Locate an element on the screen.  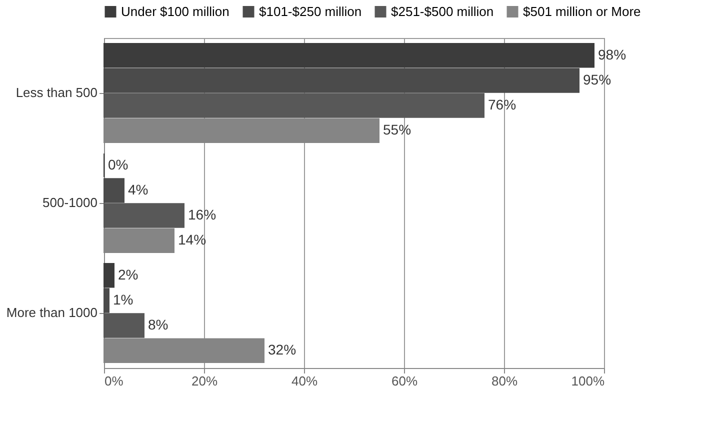
data-label: 55% is located at coordinates (397, 130).